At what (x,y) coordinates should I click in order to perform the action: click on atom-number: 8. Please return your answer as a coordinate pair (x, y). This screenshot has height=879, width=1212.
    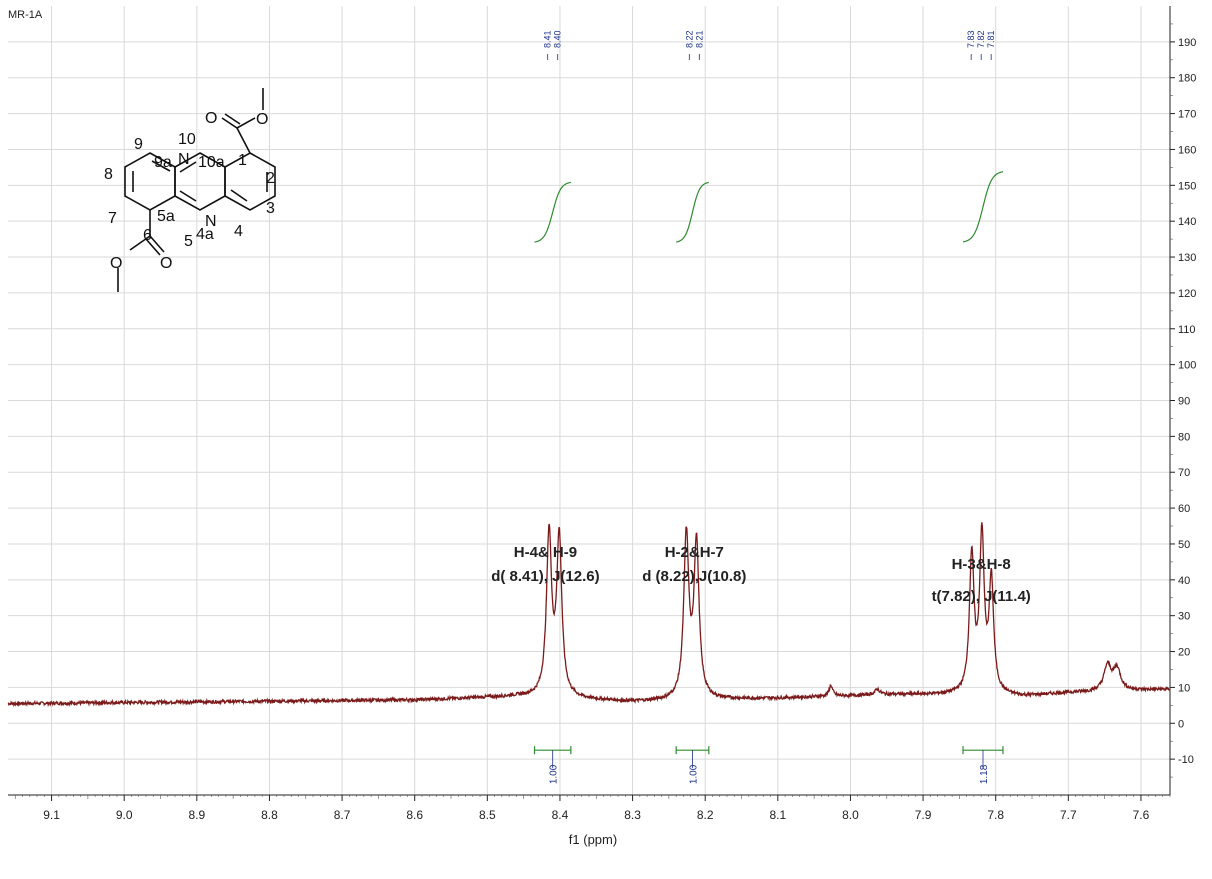
    Looking at the image, I should click on (108, 174).